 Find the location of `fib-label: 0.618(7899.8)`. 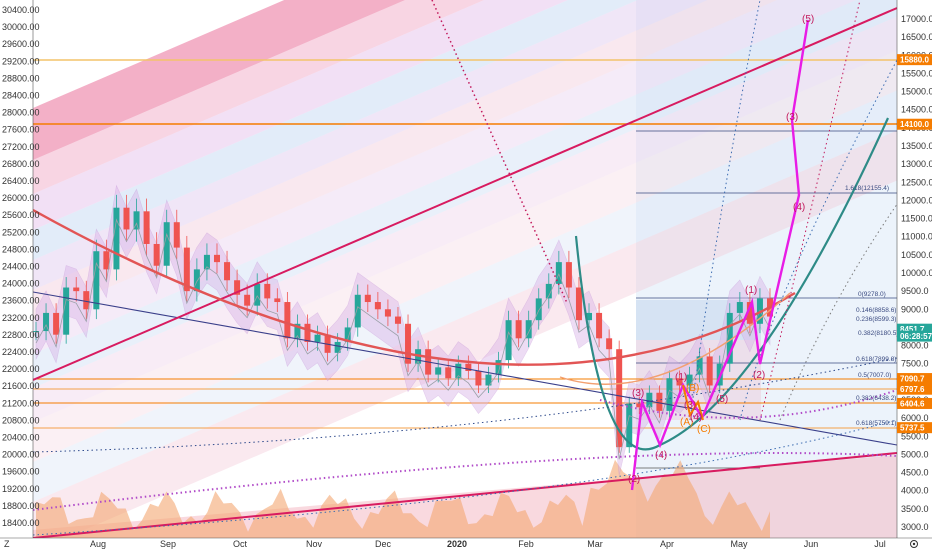

fib-label: 0.618(7899.8) is located at coordinates (876, 359).